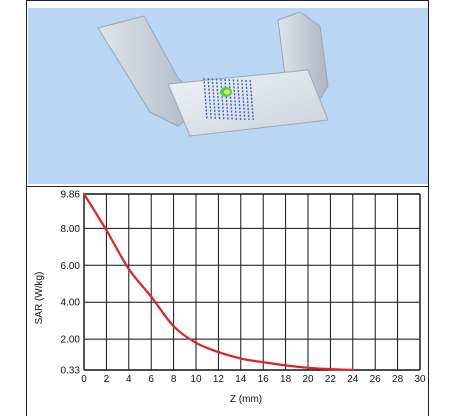  I want to click on x-tick-label: 18, so click(286, 379).